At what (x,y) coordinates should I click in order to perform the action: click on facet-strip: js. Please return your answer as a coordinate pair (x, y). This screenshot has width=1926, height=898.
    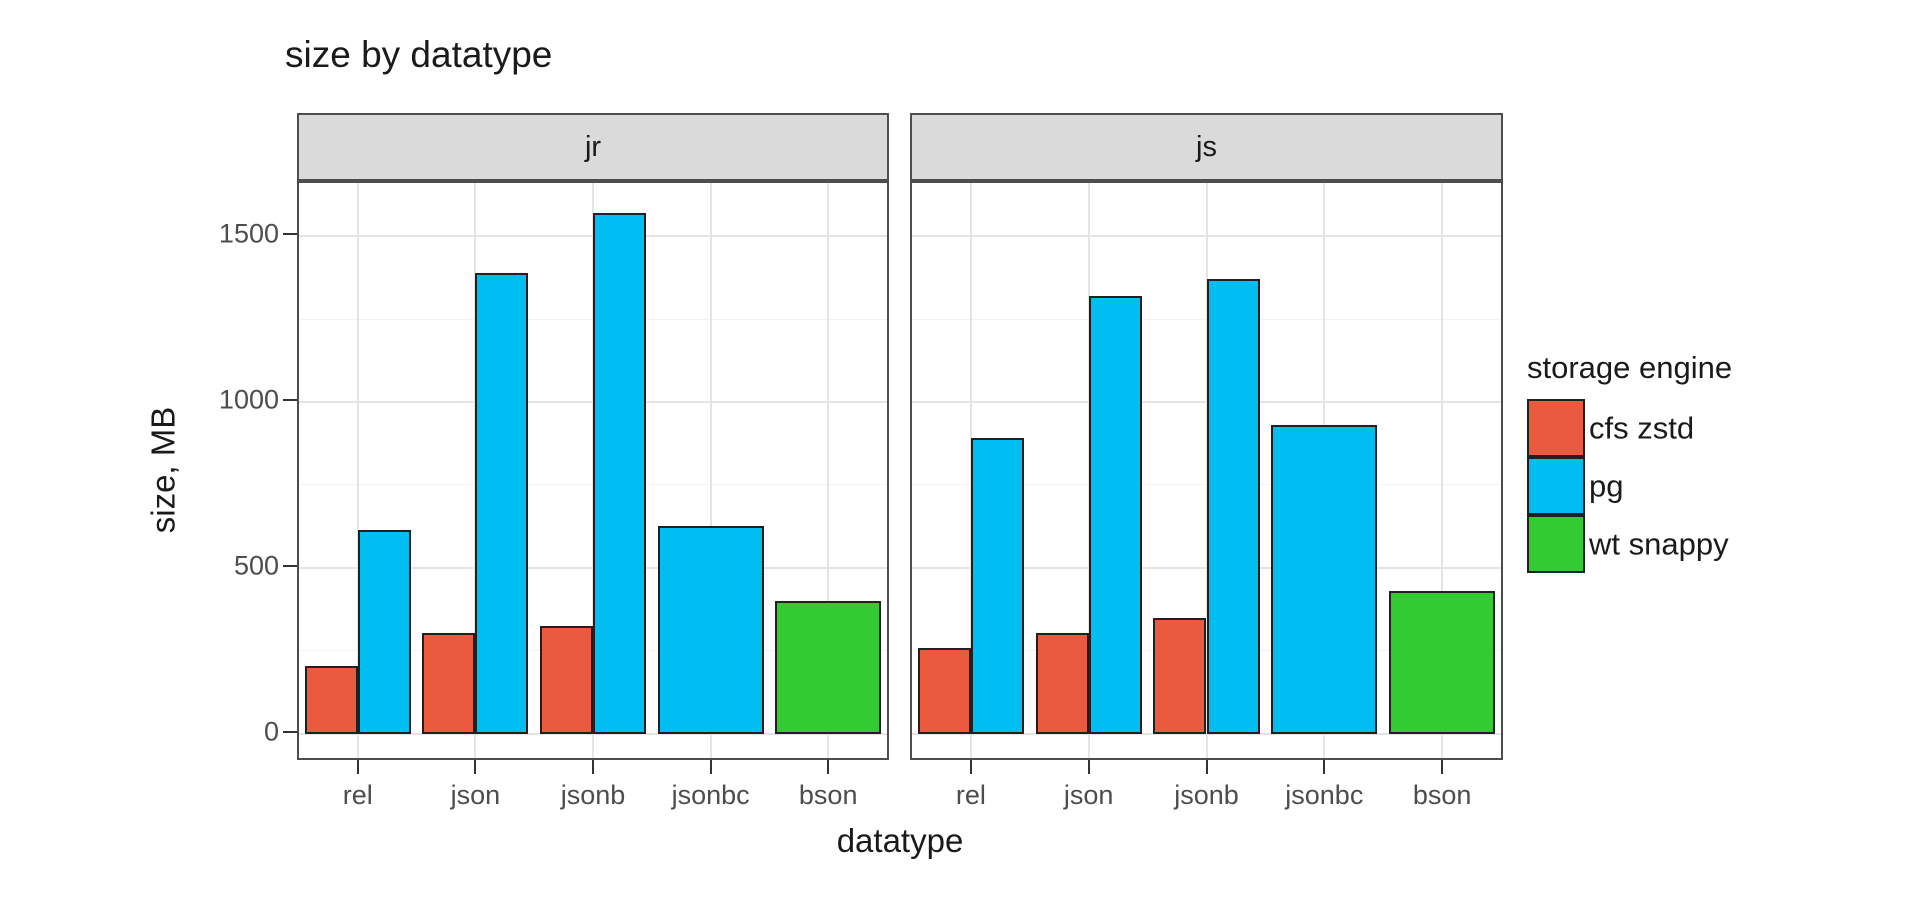
    Looking at the image, I should click on (1206, 147).